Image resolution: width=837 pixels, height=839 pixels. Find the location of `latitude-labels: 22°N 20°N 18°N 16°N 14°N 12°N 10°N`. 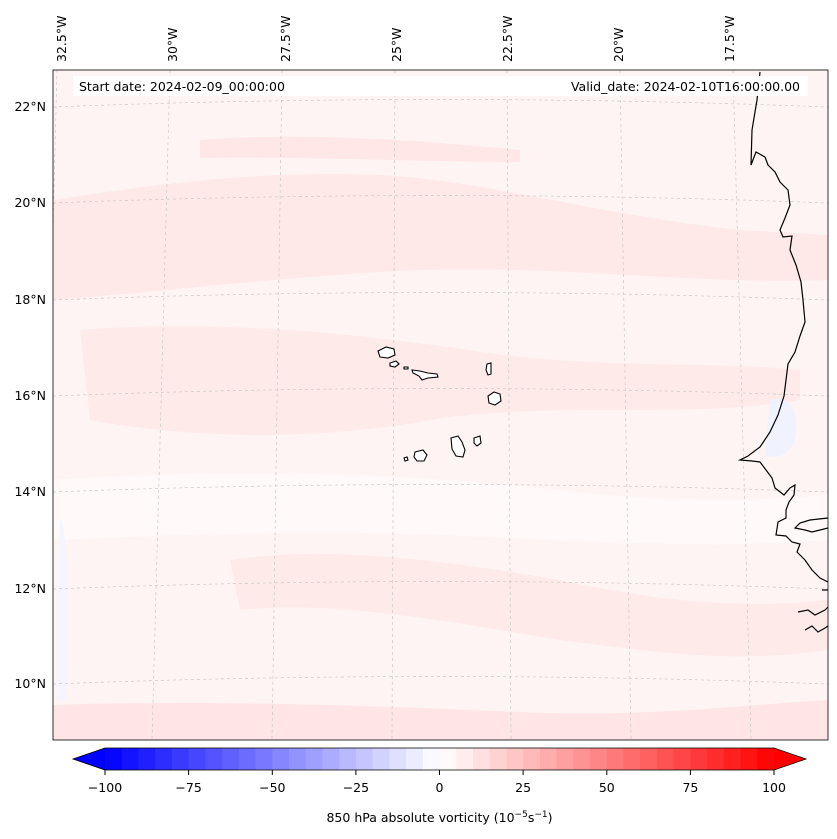

latitude-labels: 22°N 20°N 18°N 16°N 14°N 12°N 10°N is located at coordinates (30, 395).